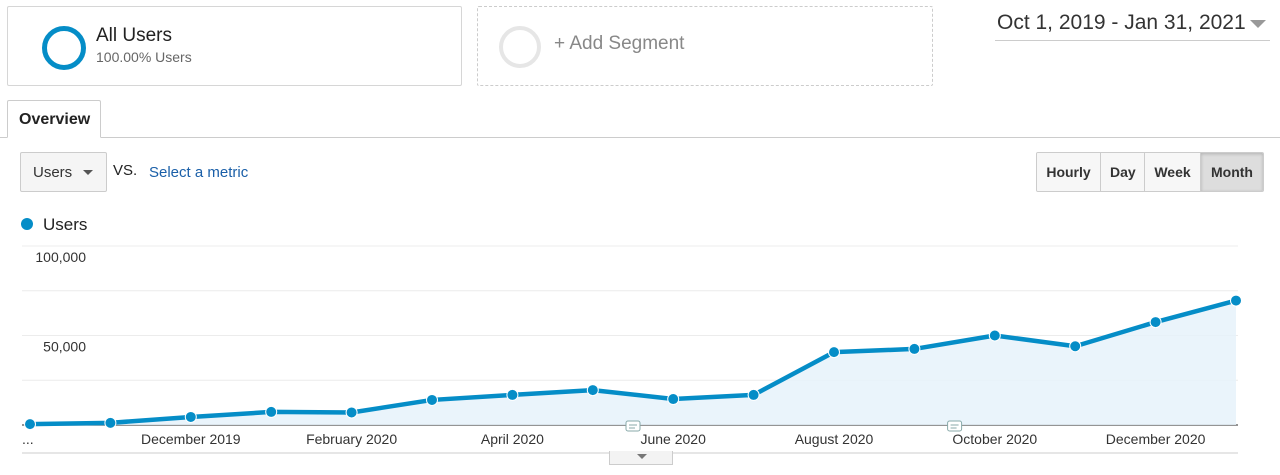 This screenshot has height=475, width=1280. I want to click on add-segment-button: + Add Segment, so click(705, 46).